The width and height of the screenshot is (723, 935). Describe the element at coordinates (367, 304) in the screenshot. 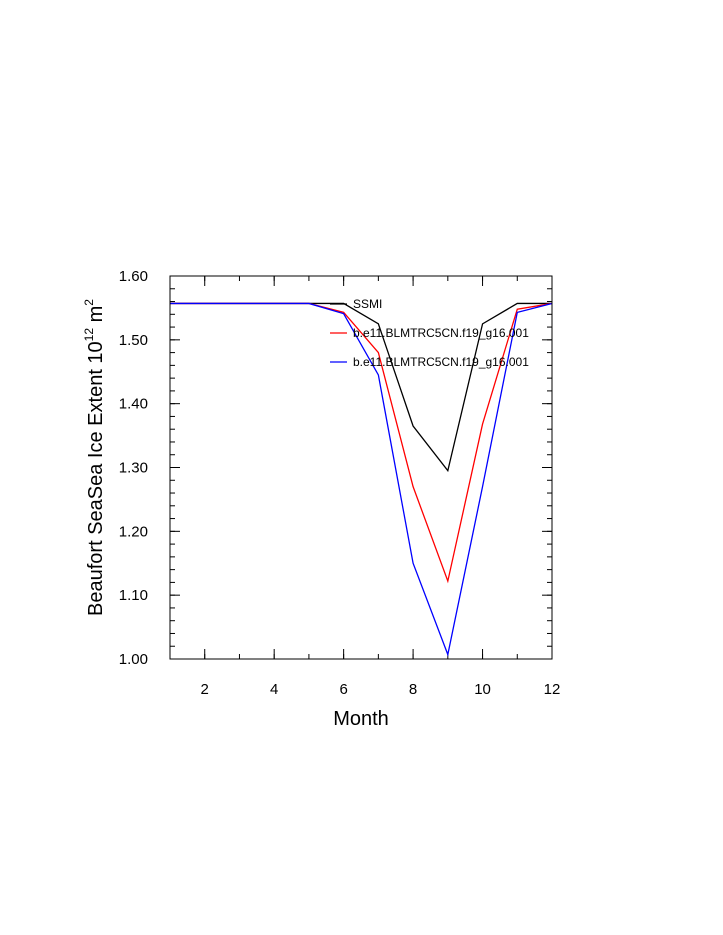

I see `legend-label: SSMI` at that location.